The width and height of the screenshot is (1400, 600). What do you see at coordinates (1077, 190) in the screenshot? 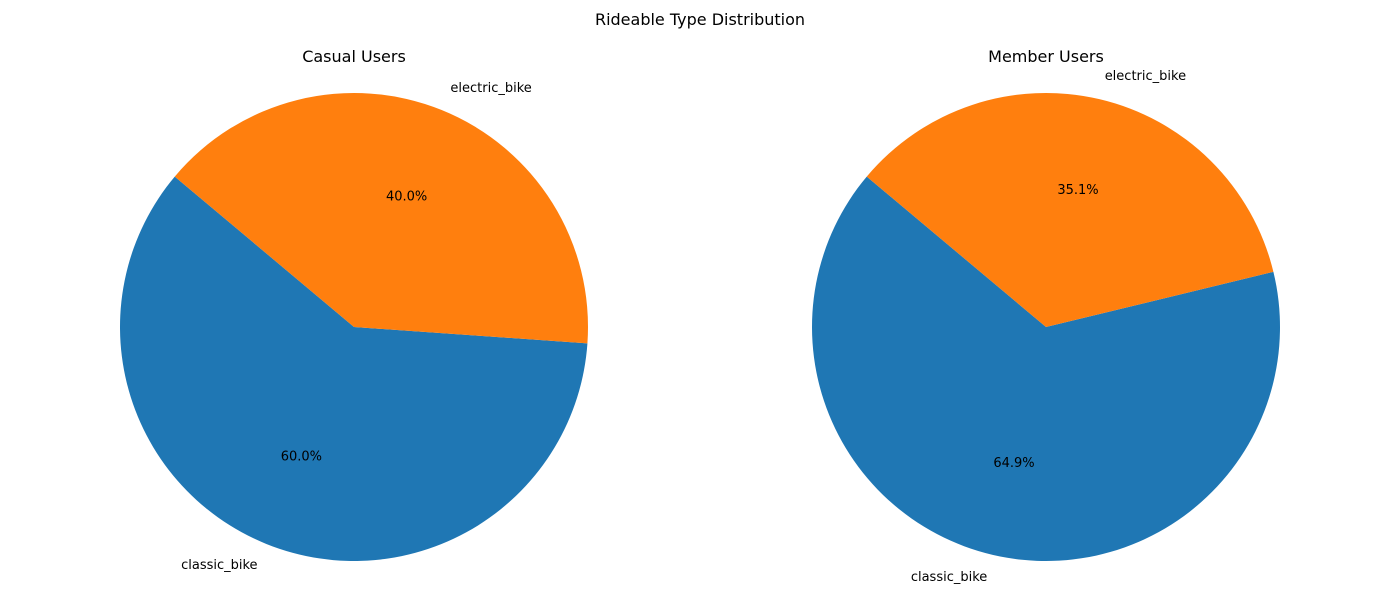
I see `member-users-pct-electric-bike: 35.1%` at bounding box center [1077, 190].